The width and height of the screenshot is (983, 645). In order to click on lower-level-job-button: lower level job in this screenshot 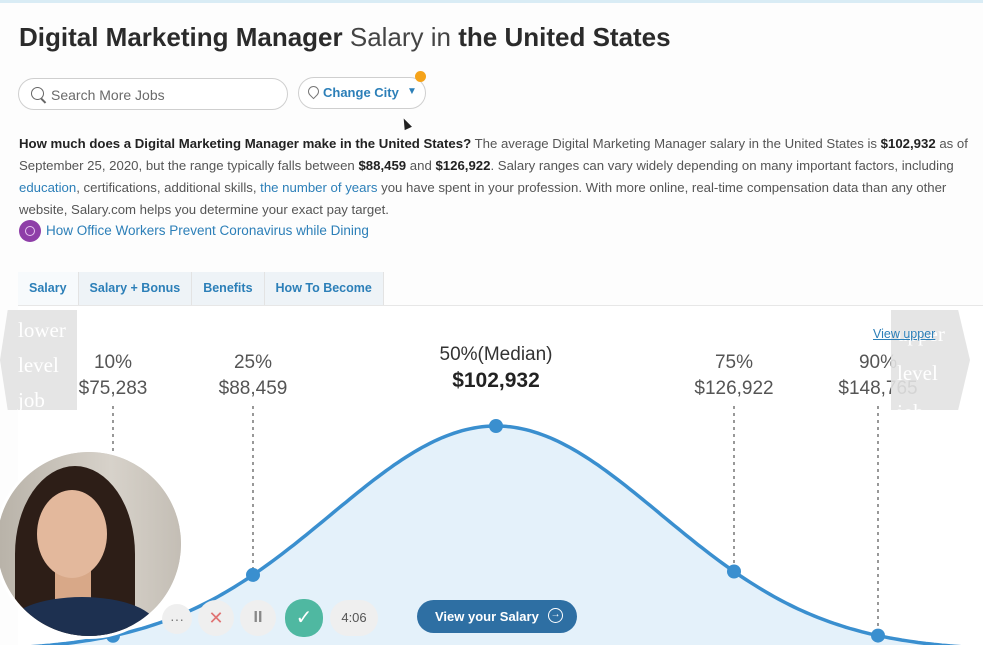, I will do `click(38, 360)`.